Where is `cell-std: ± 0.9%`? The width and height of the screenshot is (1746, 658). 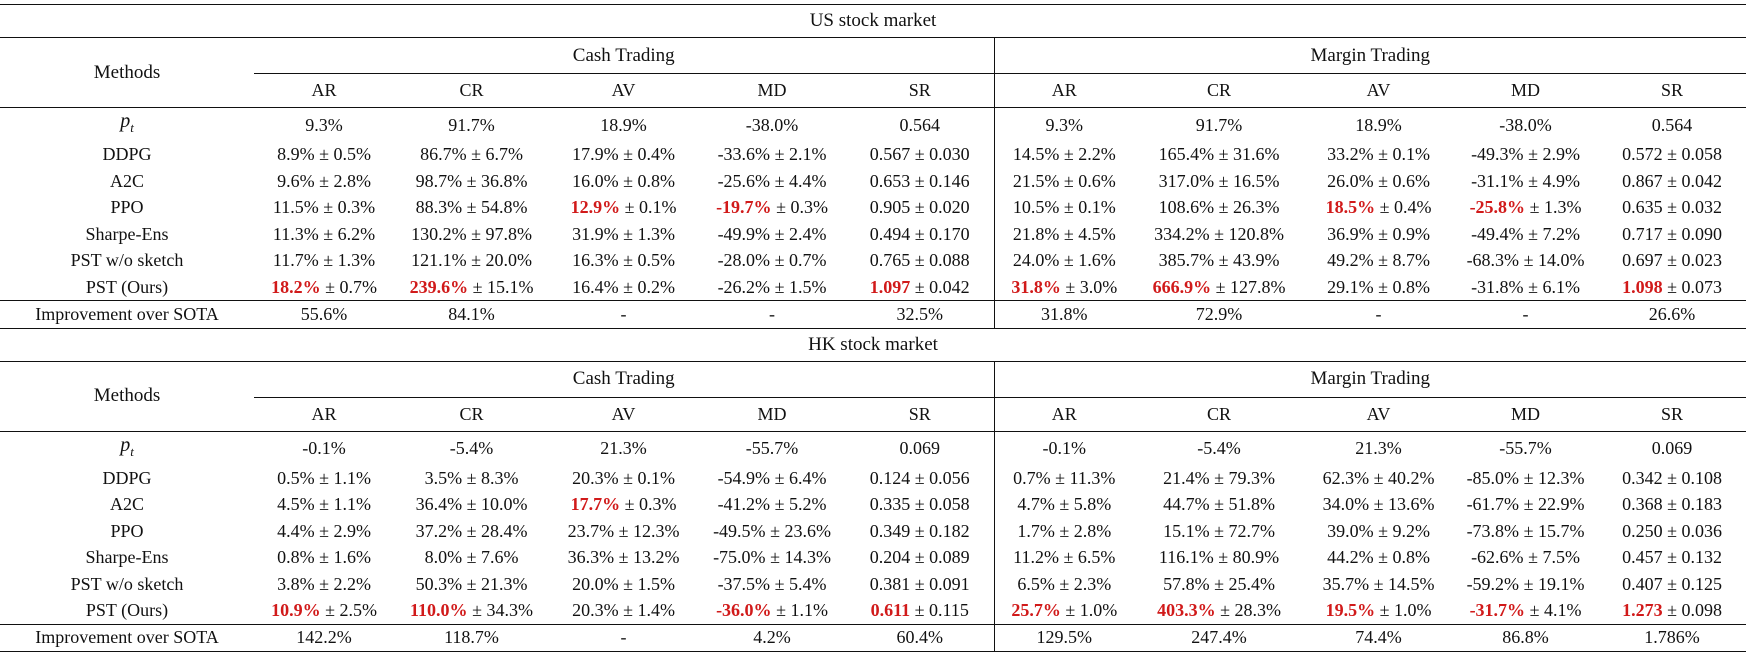 cell-std: ± 0.9% is located at coordinates (1401, 233).